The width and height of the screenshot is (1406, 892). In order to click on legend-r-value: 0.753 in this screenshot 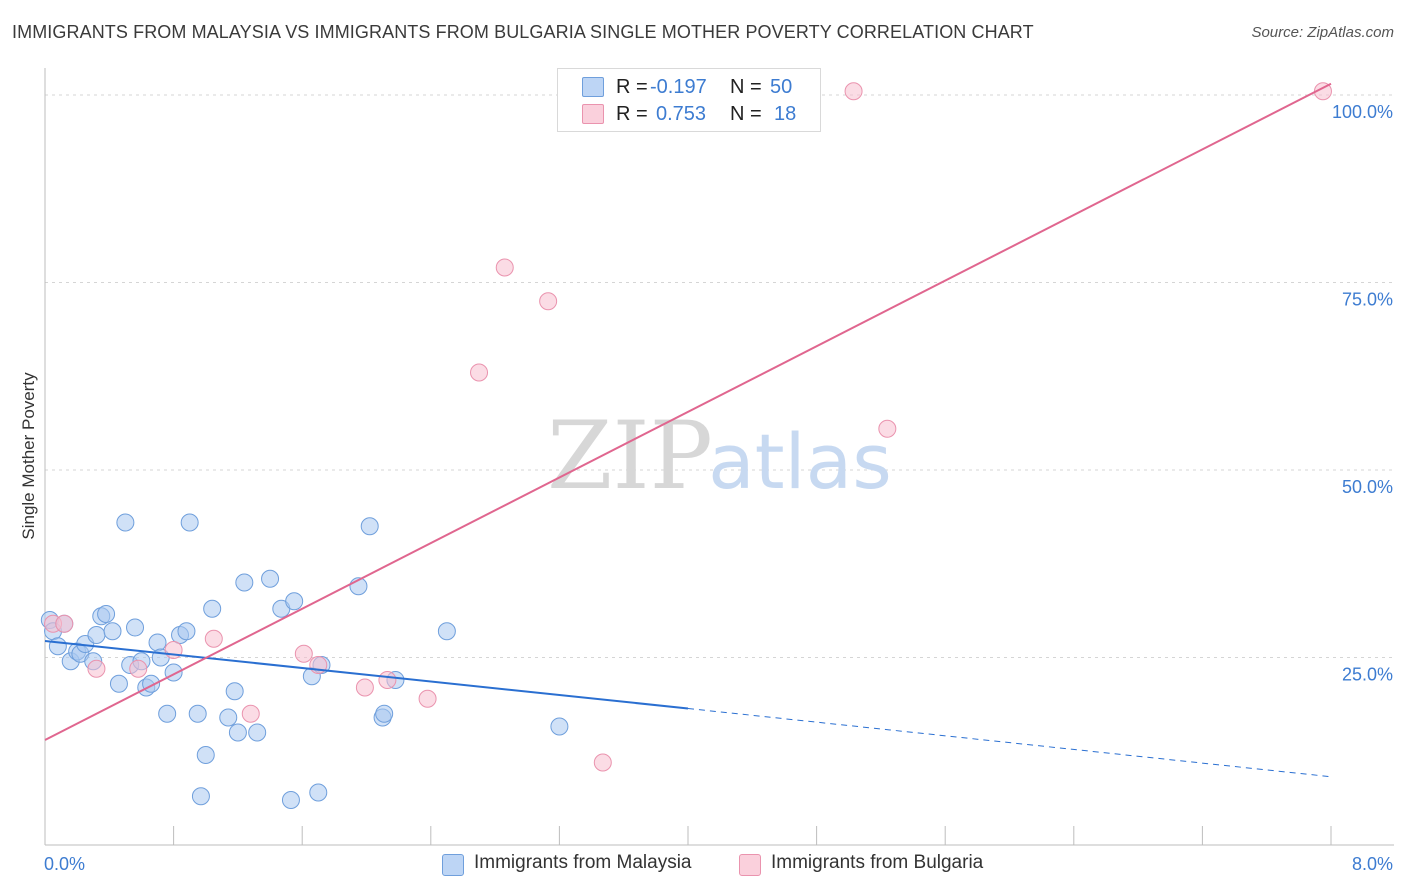, I will do `click(681, 113)`.